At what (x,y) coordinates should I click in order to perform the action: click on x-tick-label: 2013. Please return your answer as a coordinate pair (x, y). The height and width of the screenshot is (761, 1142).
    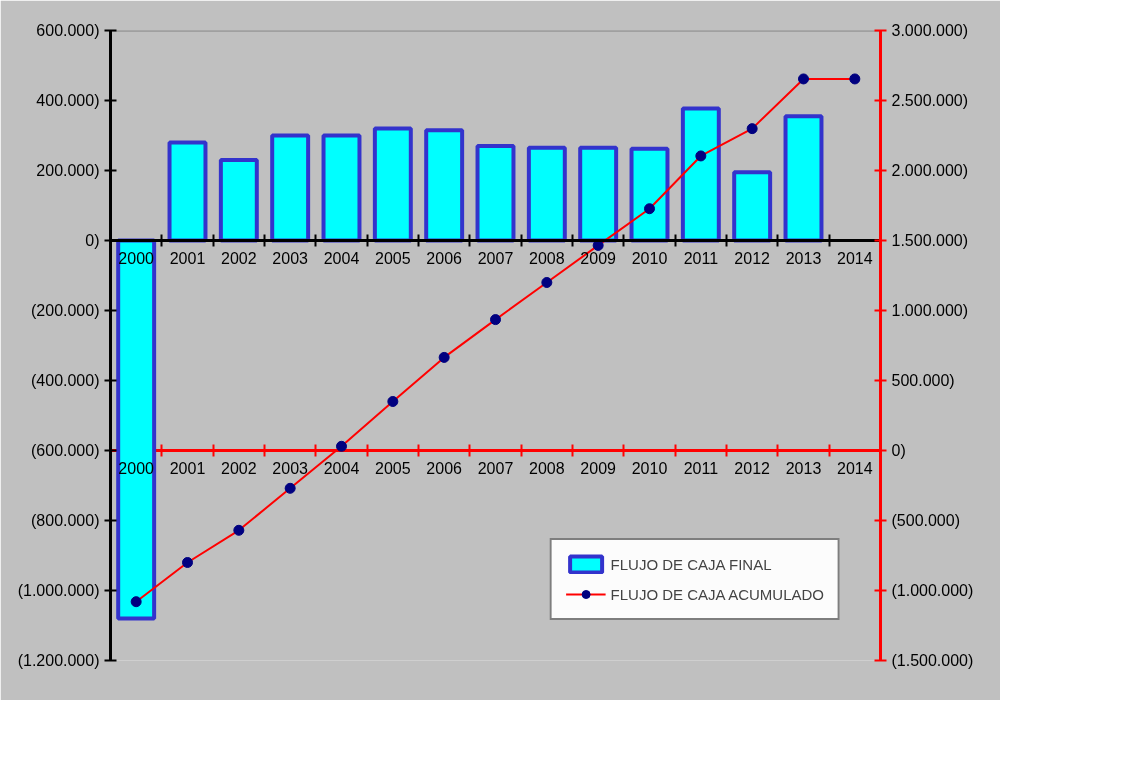
    Looking at the image, I should click on (803, 258).